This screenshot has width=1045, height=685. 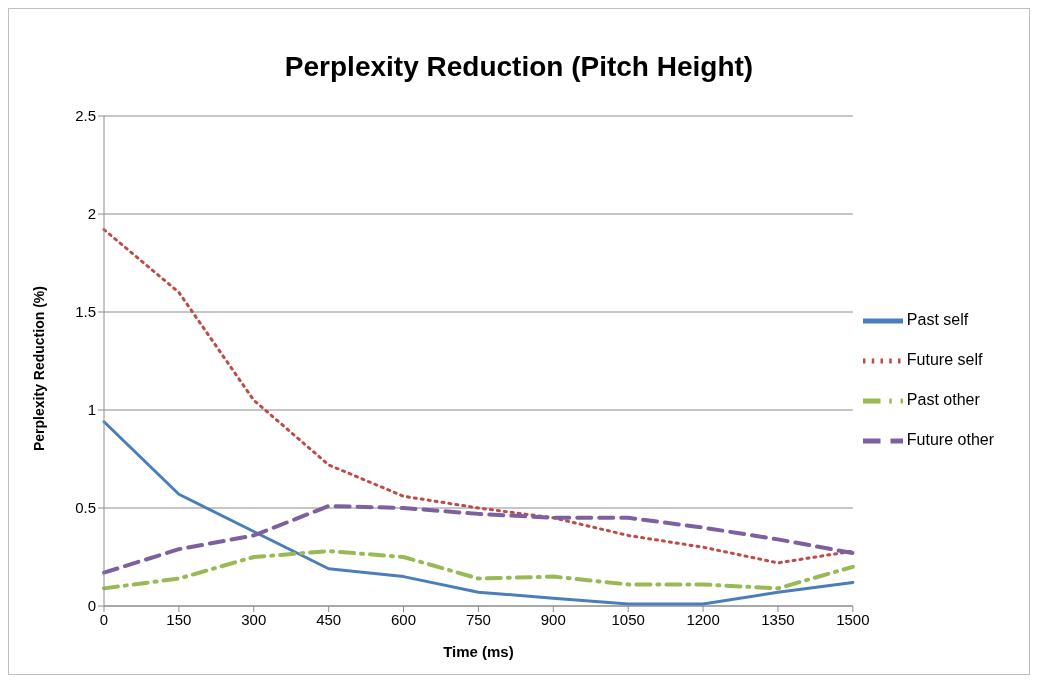 What do you see at coordinates (937, 320) in the screenshot?
I see `legend-label: Past self` at bounding box center [937, 320].